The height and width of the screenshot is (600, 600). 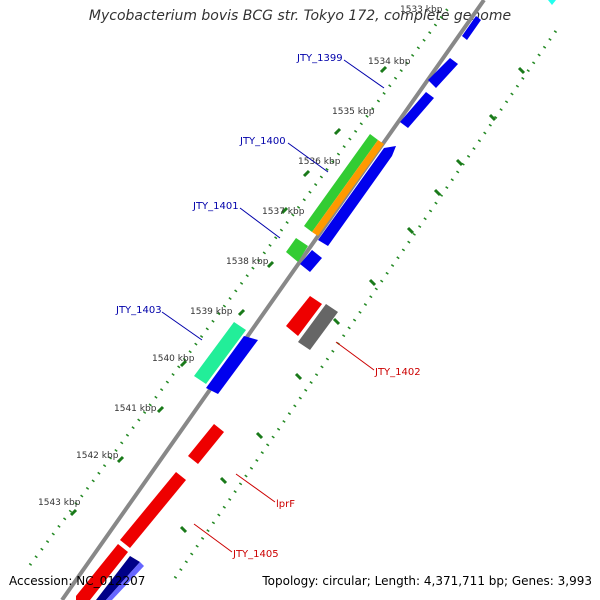 What do you see at coordinates (353, 112) in the screenshot?
I see `kbp-label: 1535 kbp` at bounding box center [353, 112].